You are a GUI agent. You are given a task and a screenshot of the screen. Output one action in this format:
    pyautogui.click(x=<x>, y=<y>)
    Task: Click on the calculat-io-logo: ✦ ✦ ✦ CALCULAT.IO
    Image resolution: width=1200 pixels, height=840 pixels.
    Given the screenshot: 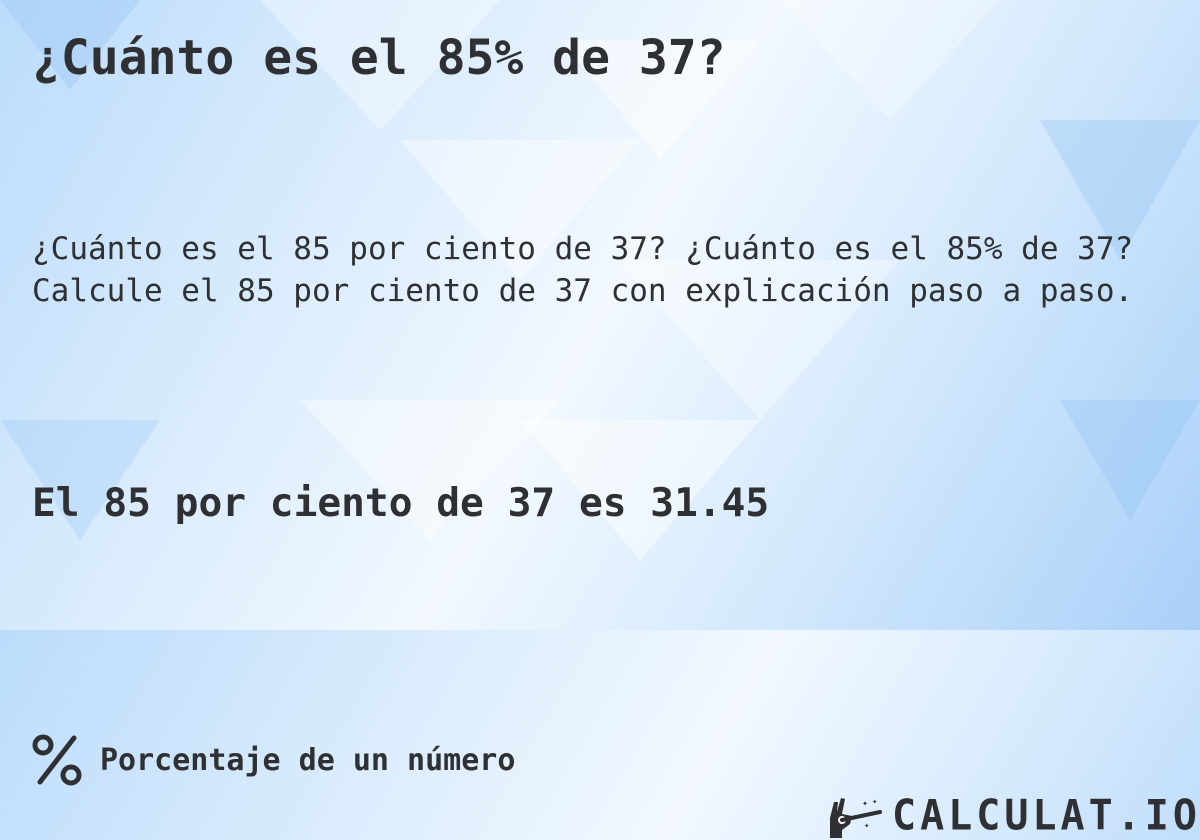 What is the action you would take?
    pyautogui.click(x=1014, y=815)
    